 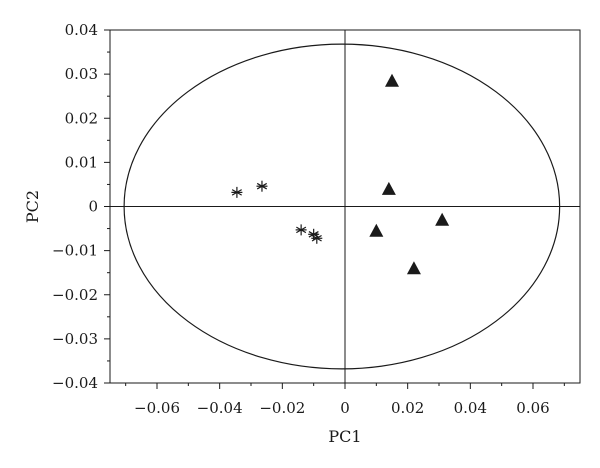 What do you see at coordinates (220, 408) in the screenshot?
I see `x-tick-label: −0.04` at bounding box center [220, 408].